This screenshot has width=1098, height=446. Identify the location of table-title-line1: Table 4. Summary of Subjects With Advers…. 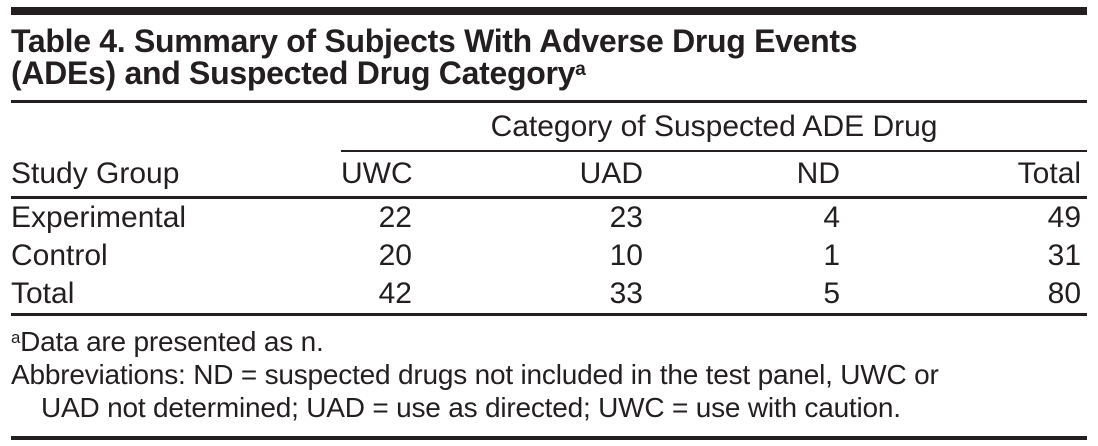
(434, 41).